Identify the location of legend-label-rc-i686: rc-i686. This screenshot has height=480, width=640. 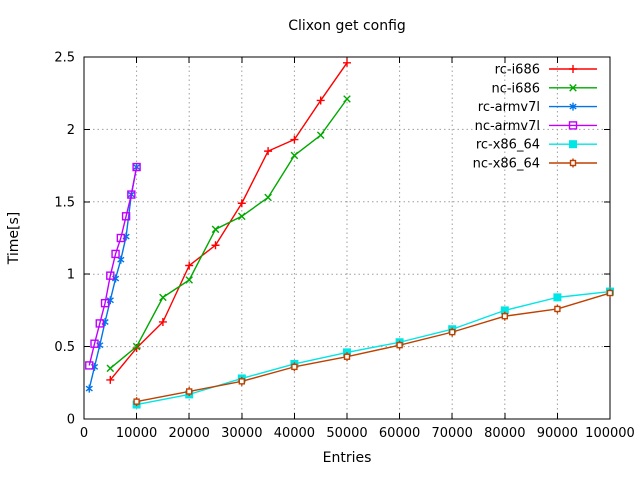
(517, 70).